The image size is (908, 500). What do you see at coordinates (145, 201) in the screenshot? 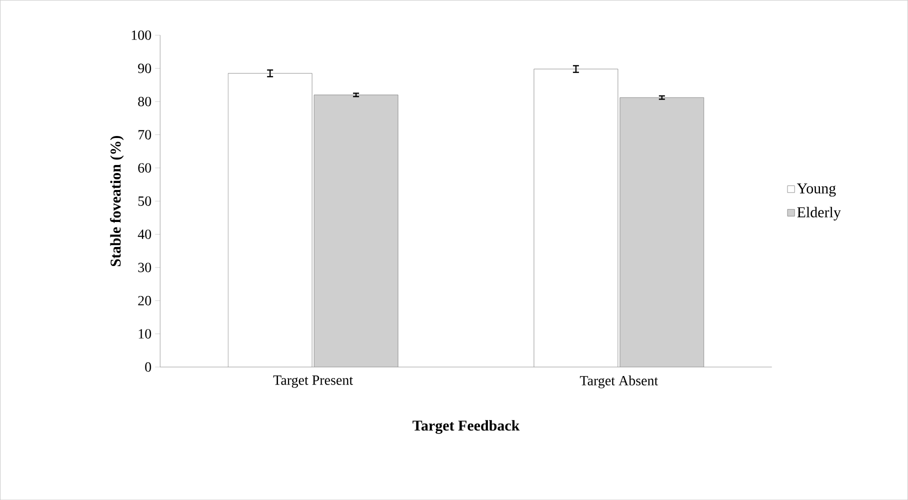
I see `y-tick-label: 50` at bounding box center [145, 201].